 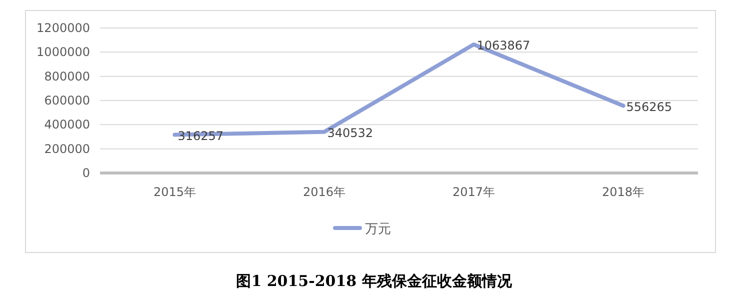 I want to click on y-tick-label: 600000, so click(x=67, y=101).